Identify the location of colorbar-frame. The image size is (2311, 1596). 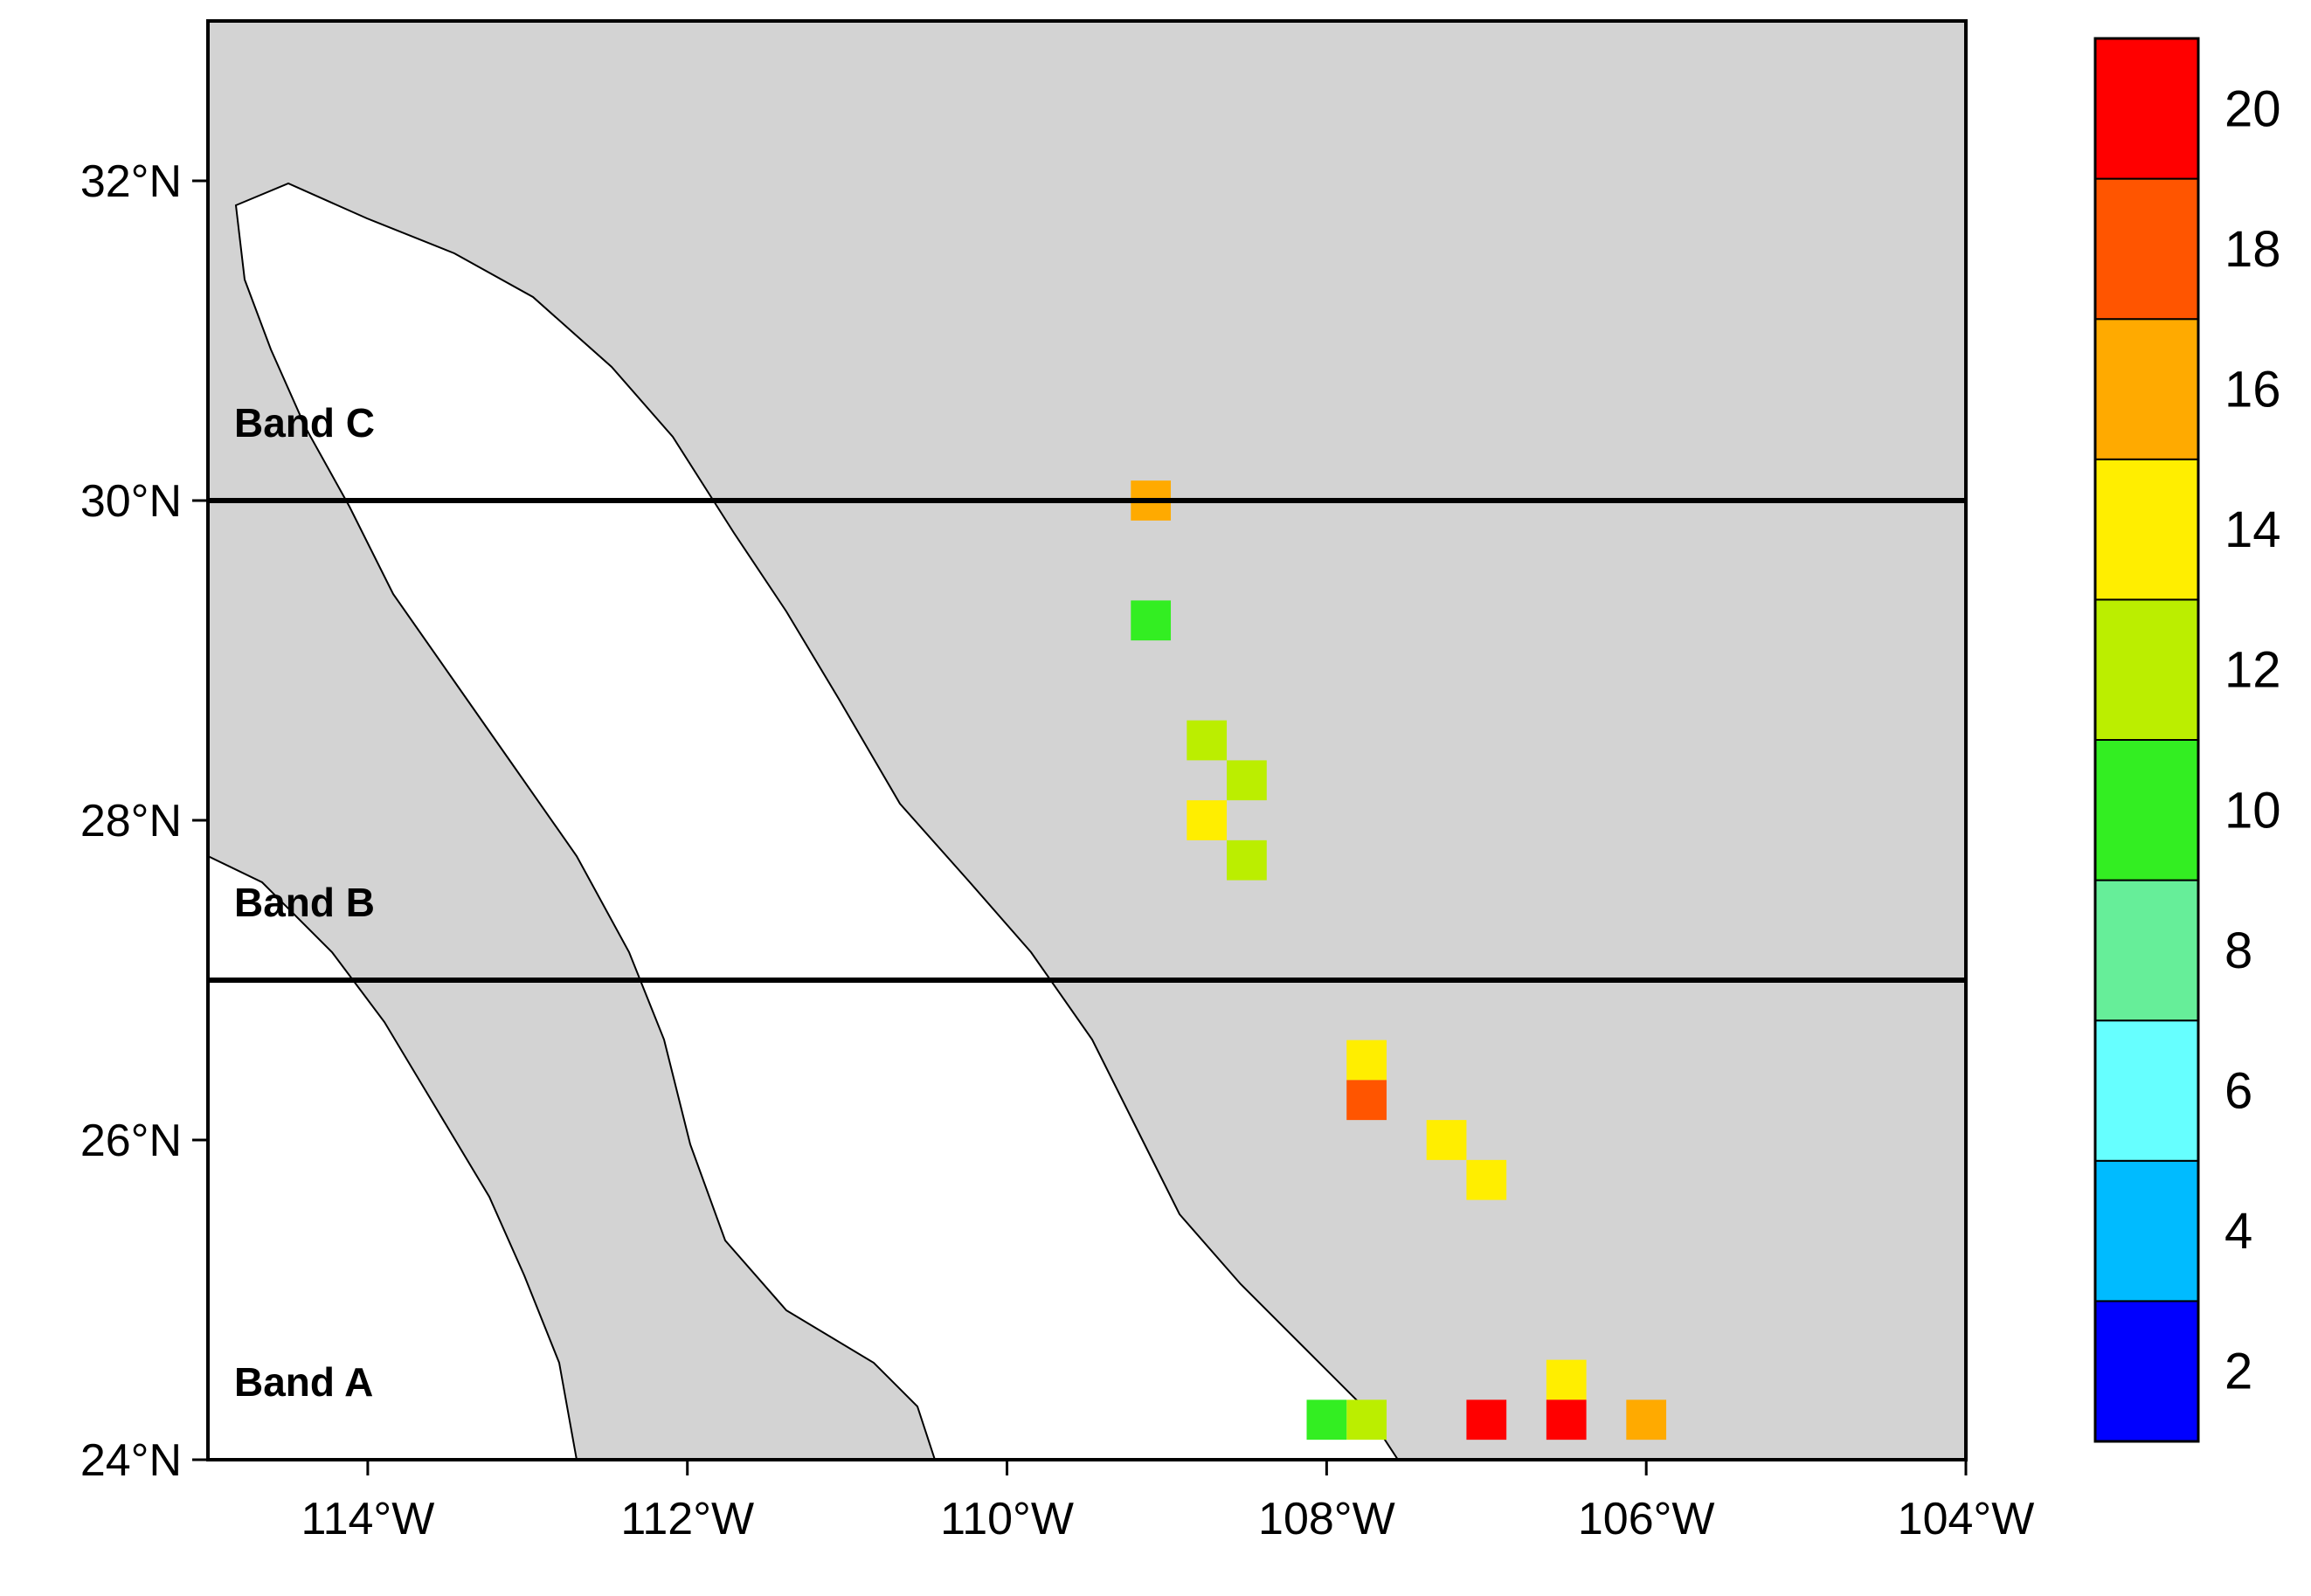
(2146, 740).